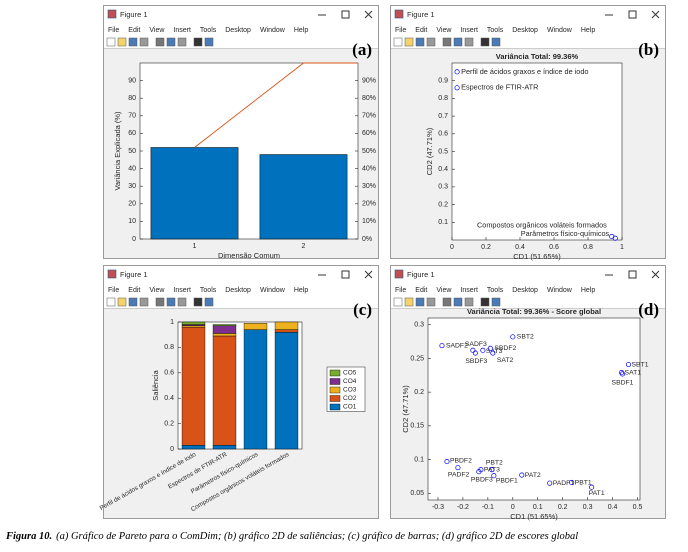  Describe the element at coordinates (417, 358) in the screenshot. I see `y-tick-label: 0.25` at that location.